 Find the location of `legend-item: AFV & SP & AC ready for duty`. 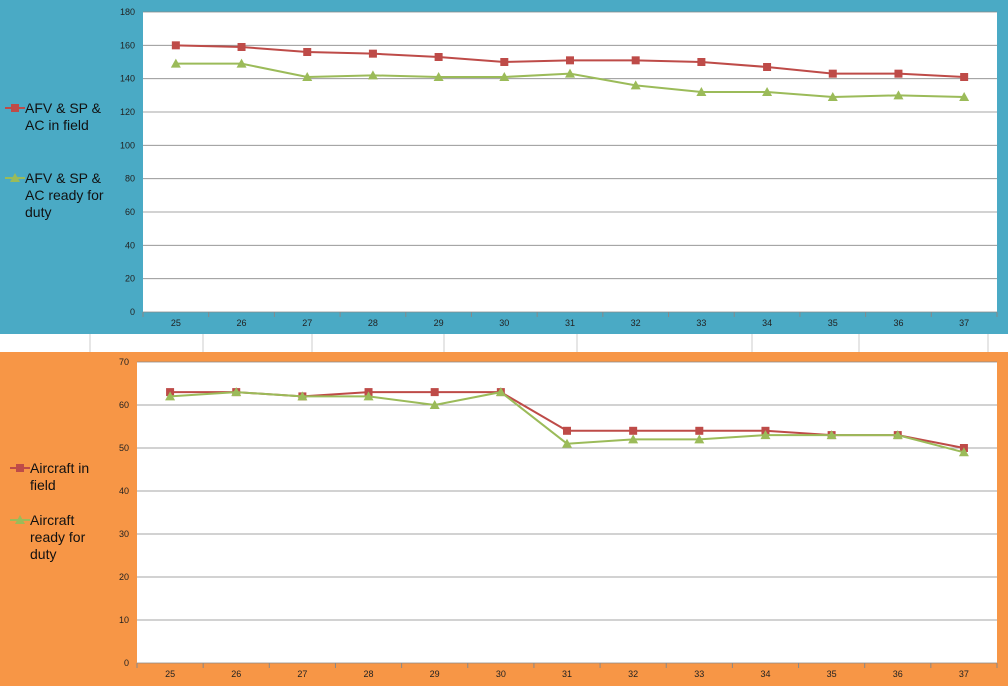

legend-item: AFV & SP & AC ready for duty is located at coordinates (60, 195).